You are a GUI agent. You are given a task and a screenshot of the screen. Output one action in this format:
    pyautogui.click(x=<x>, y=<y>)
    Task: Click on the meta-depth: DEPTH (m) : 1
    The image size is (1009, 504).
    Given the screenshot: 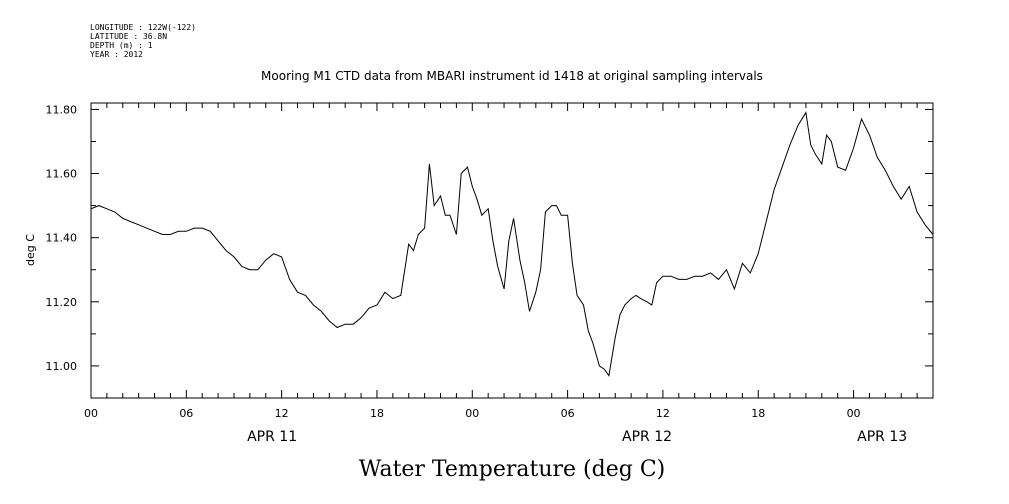 What is the action you would take?
    pyautogui.click(x=121, y=45)
    